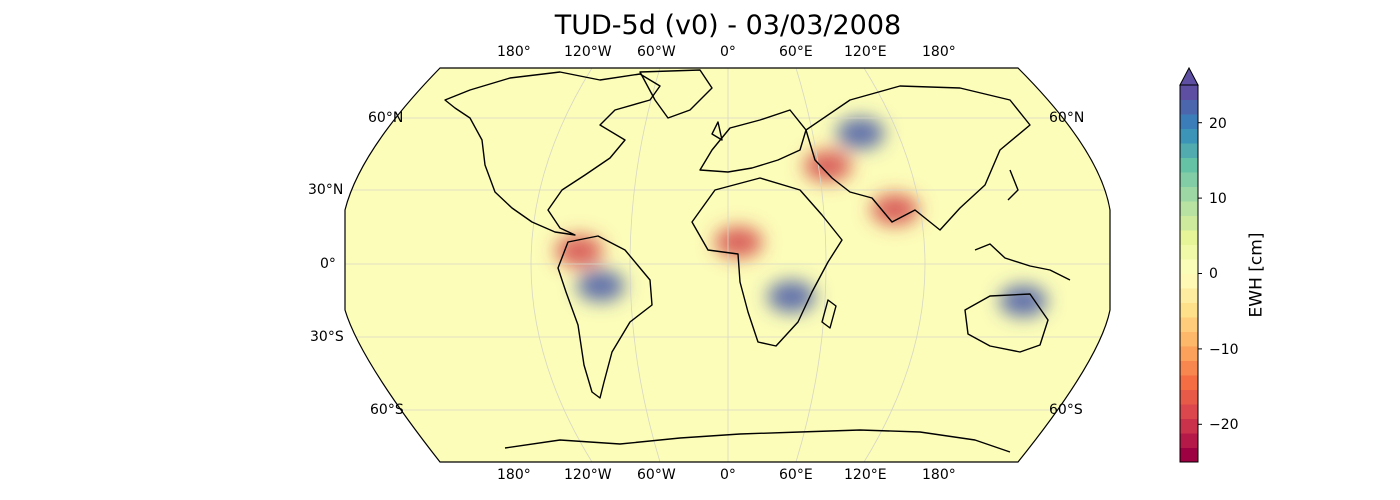  I want to click on lon-label-top: 60°E, so click(796, 52).